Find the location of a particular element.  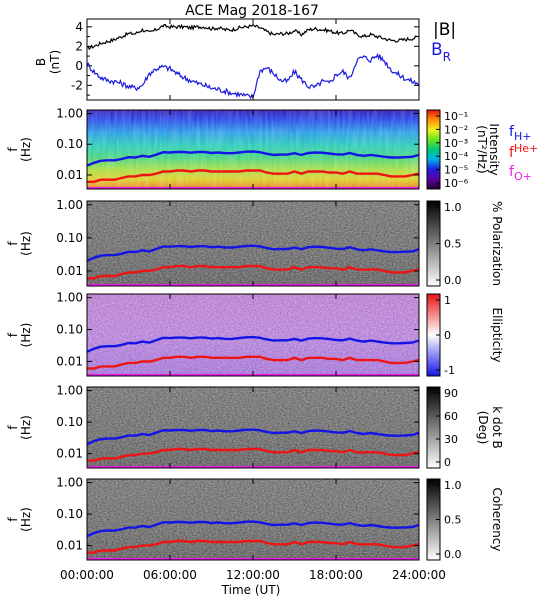

y-tick-label: 2 is located at coordinates (79, 46).